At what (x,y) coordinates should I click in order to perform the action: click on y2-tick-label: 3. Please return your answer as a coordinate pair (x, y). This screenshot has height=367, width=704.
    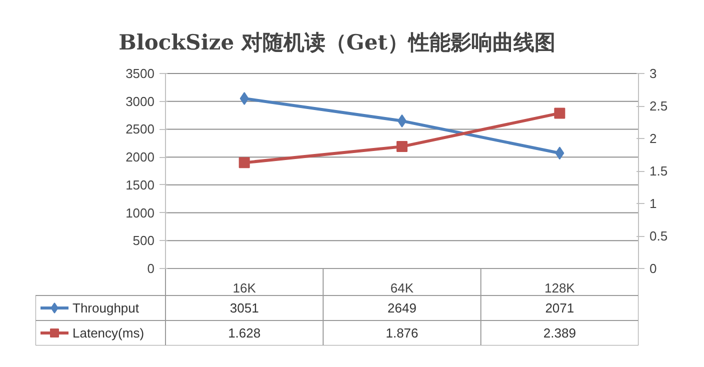
    Looking at the image, I should click on (653, 73).